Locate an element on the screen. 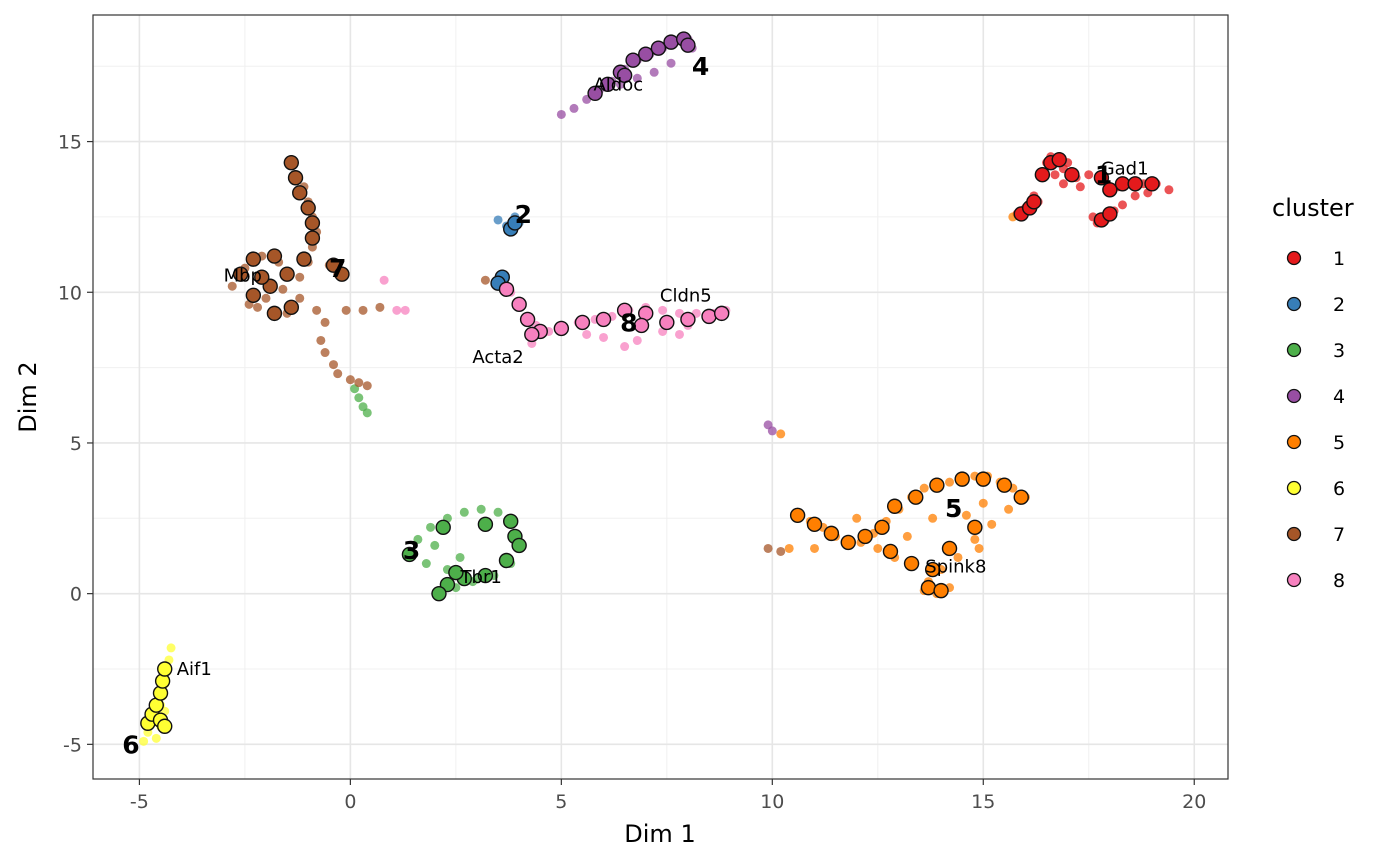 Image resolution: width=1400 pixels, height=865 pixels. gene-label-acta2: Acta2 is located at coordinates (497, 357).